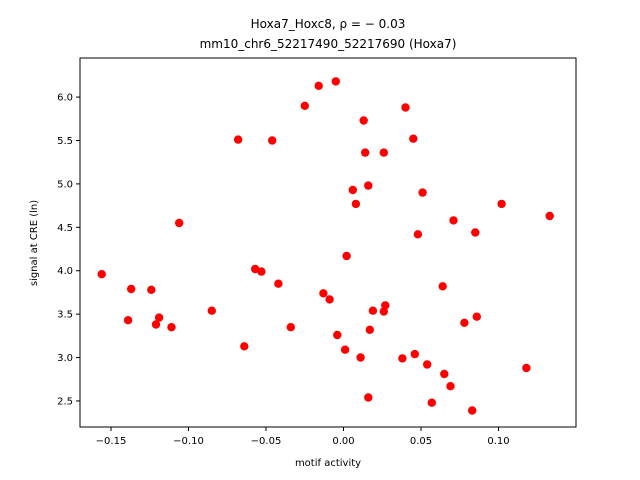 This screenshot has height=480, width=640. Describe the element at coordinates (65, 271) in the screenshot. I see `y-tick-label: 4.0` at that location.